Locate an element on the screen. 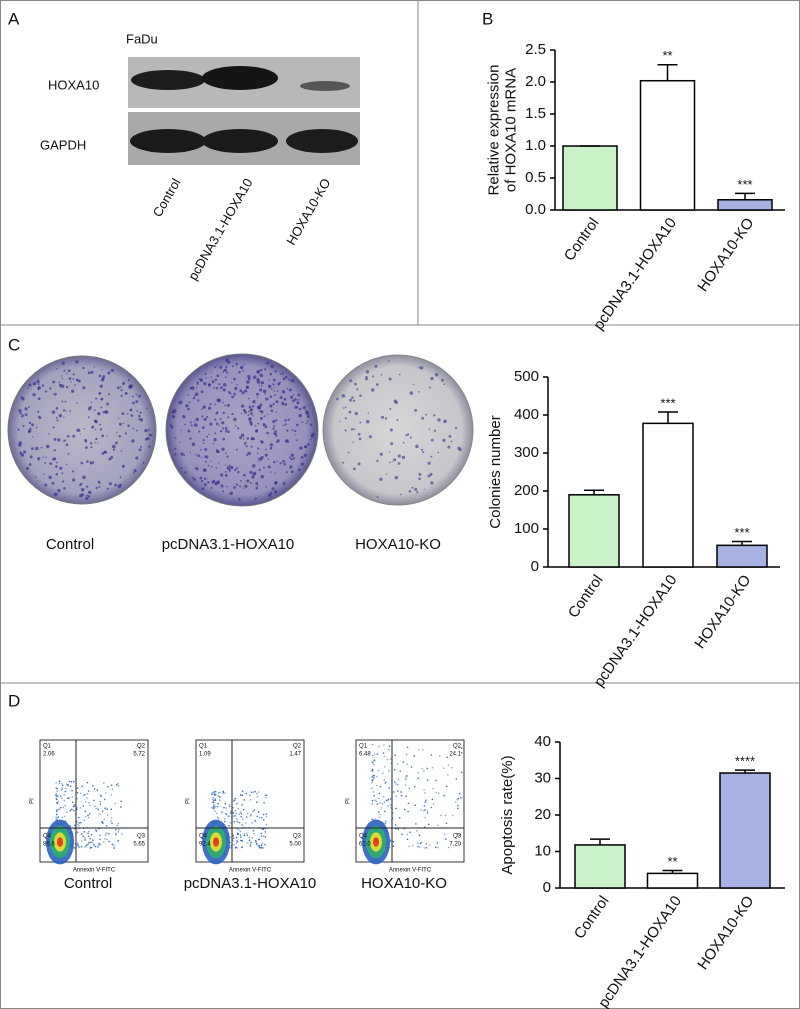 The image size is (800, 1009). y-tick-label: 2.5 is located at coordinates (535, 49).